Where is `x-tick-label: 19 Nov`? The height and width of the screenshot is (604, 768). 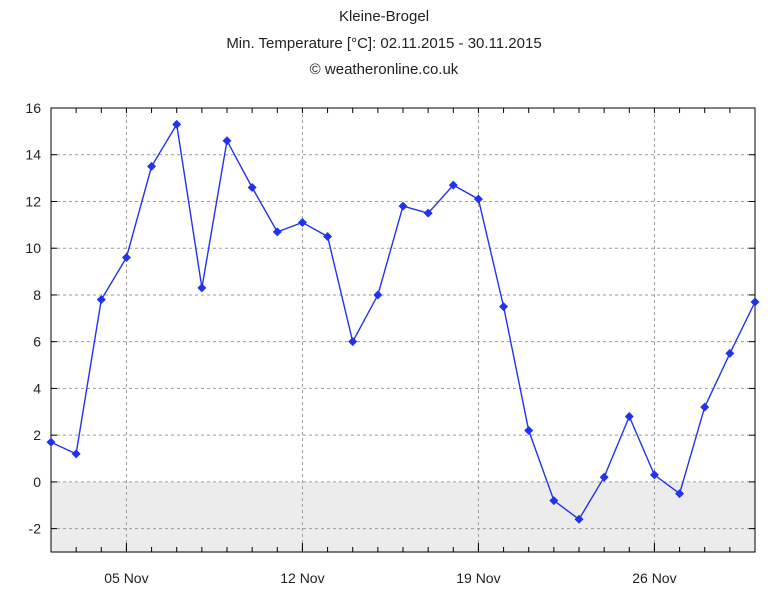 x-tick-label: 19 Nov is located at coordinates (478, 578).